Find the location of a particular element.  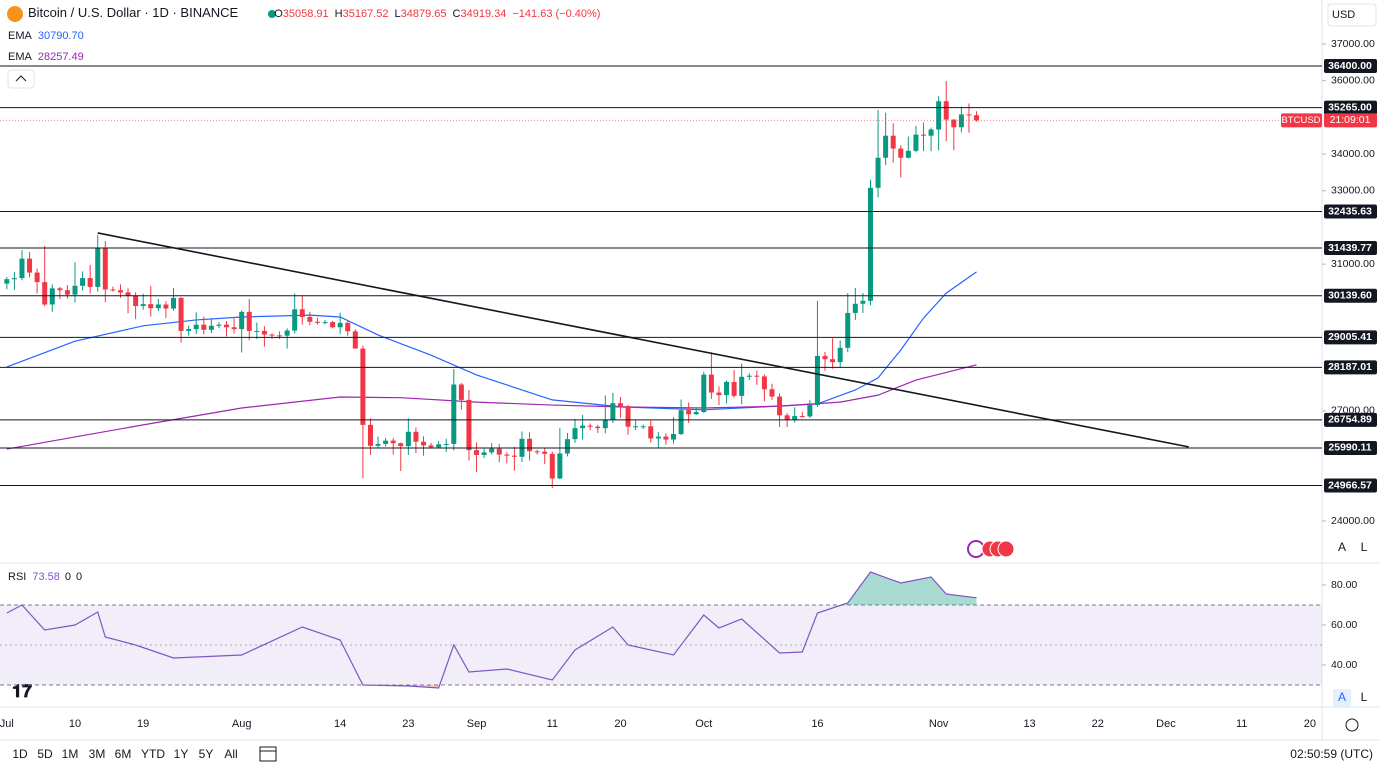

level-label: 29005.41 is located at coordinates (1350, 337).